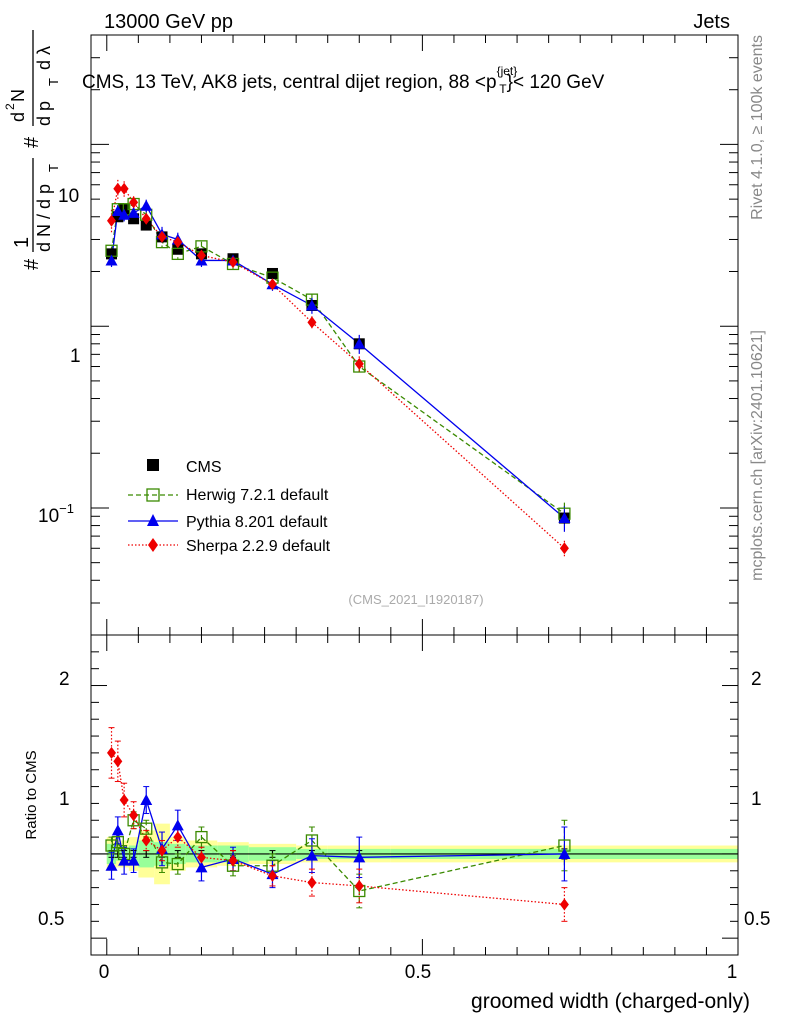 This screenshot has height=1024, width=786. Describe the element at coordinates (75, 356) in the screenshot. I see `y-tick-label-1: 1` at that location.